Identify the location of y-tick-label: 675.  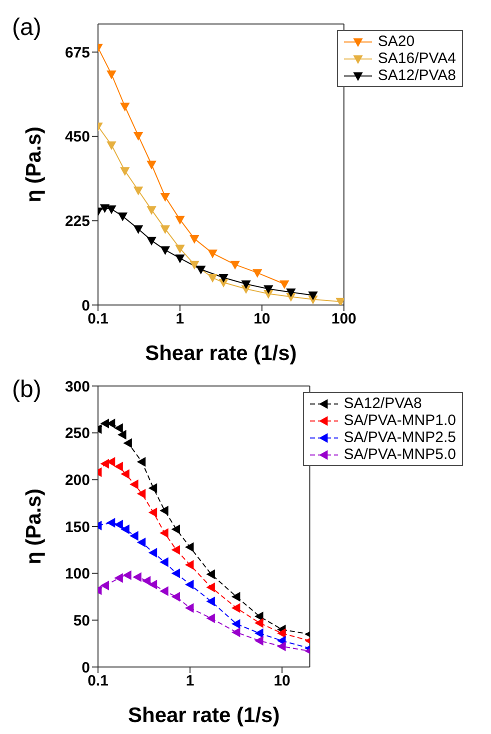
(77, 53).